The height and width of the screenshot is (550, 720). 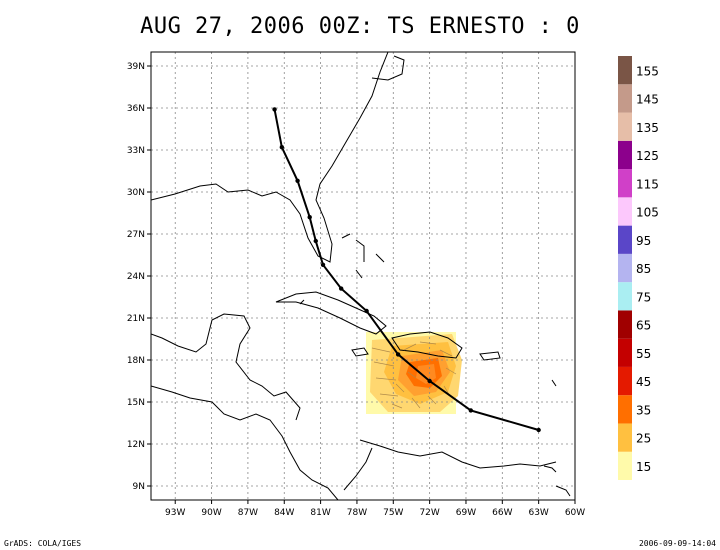 I want to click on x-tick-label: 63W, so click(x=538, y=513).